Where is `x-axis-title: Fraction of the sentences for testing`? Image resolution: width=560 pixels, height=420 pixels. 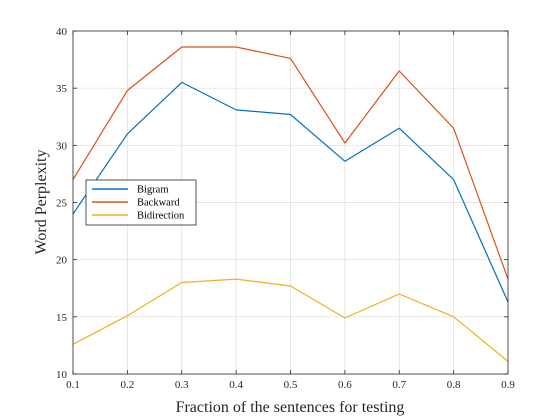 x-axis-title: Fraction of the sentences for testing is located at coordinates (290, 407).